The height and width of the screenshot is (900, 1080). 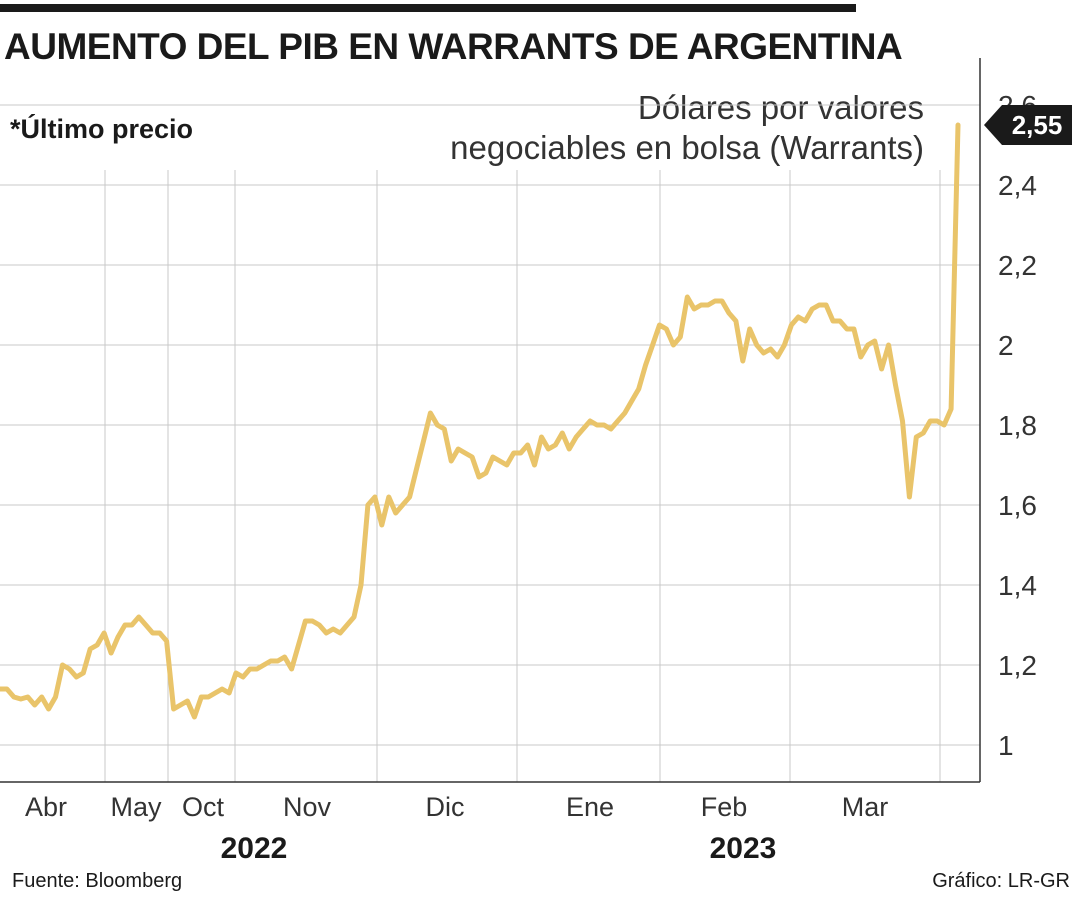 I want to click on y-tick-label: 1,4, so click(x=1017, y=585).